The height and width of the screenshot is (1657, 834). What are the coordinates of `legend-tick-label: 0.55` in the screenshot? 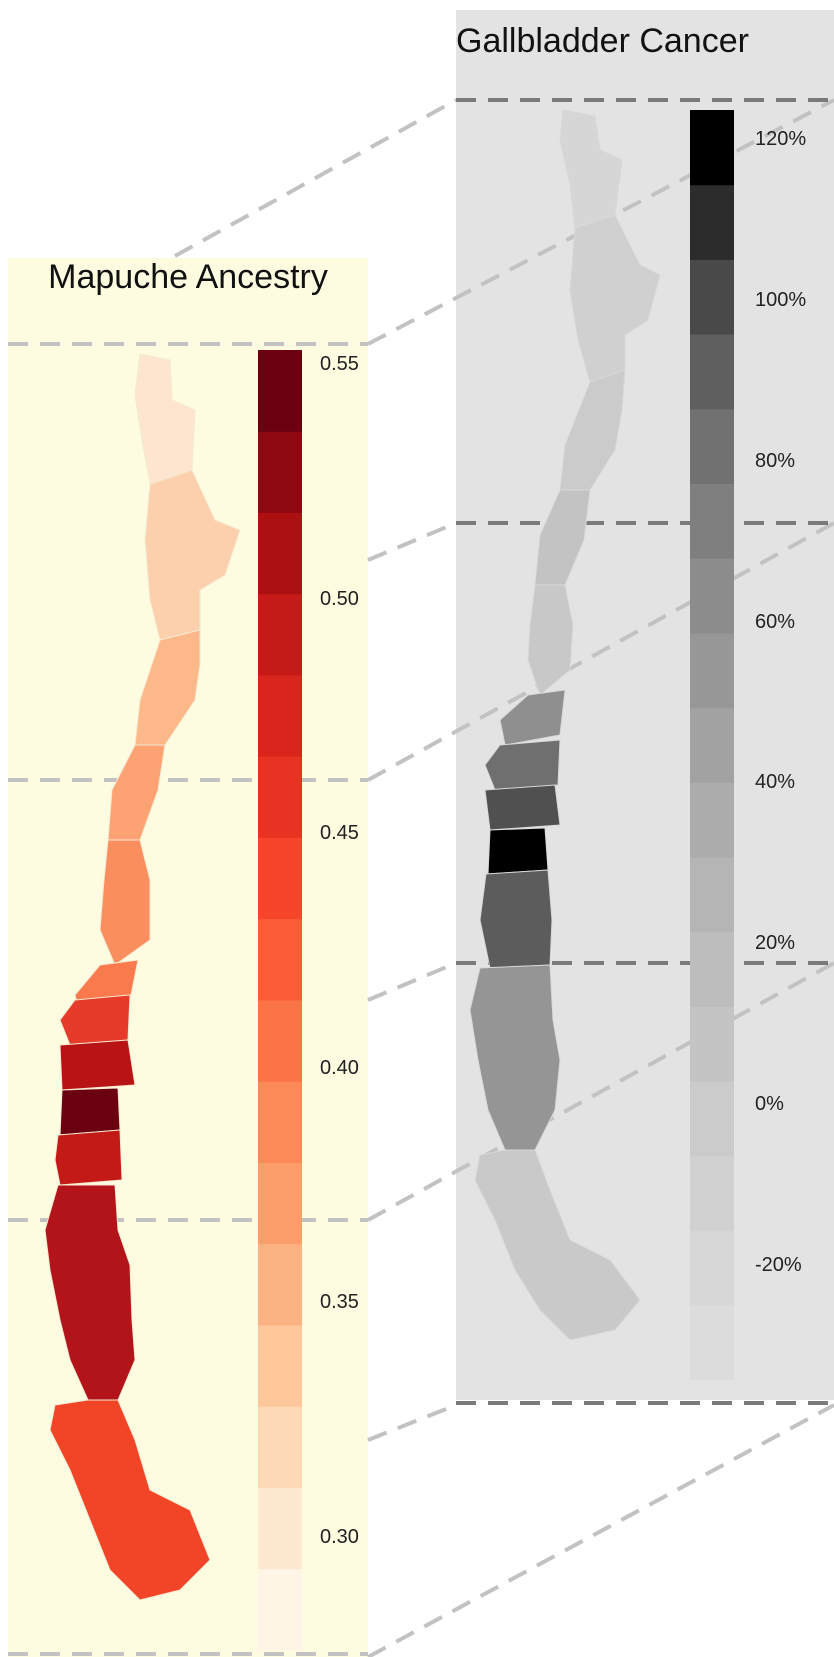 It's located at (339, 364).